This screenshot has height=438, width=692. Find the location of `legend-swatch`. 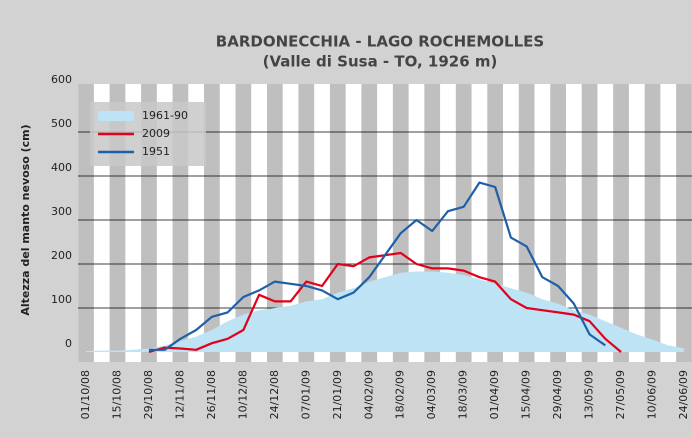

legend-swatch is located at coordinates (116, 116).